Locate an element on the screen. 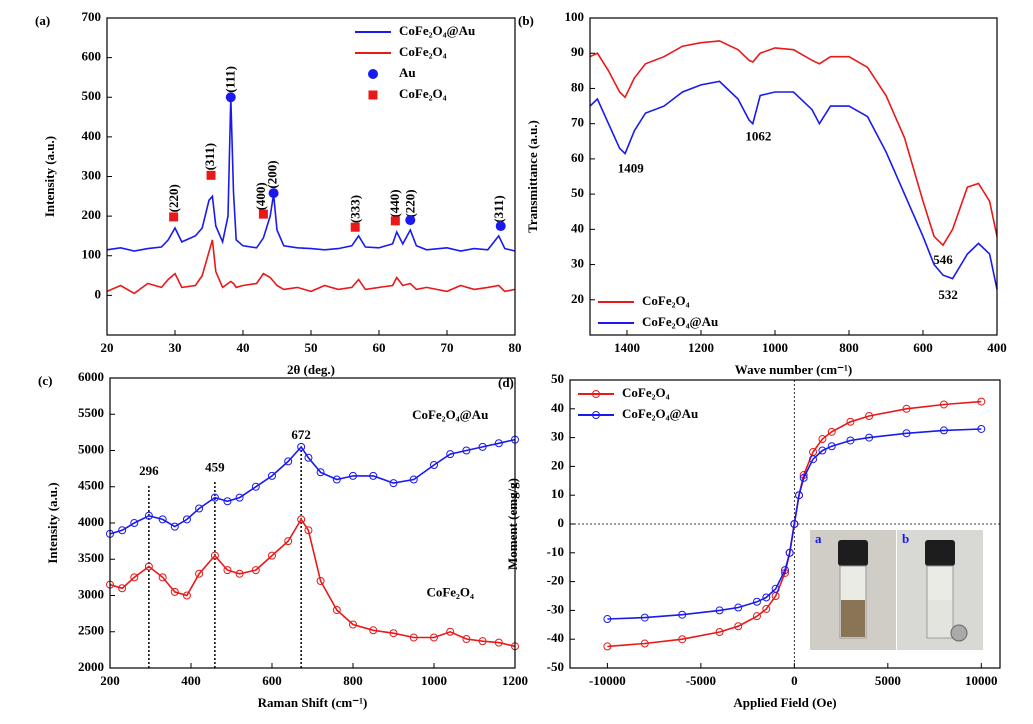 This screenshot has width=1033, height=724. y-tick-label: 600 is located at coordinates (92, 56).